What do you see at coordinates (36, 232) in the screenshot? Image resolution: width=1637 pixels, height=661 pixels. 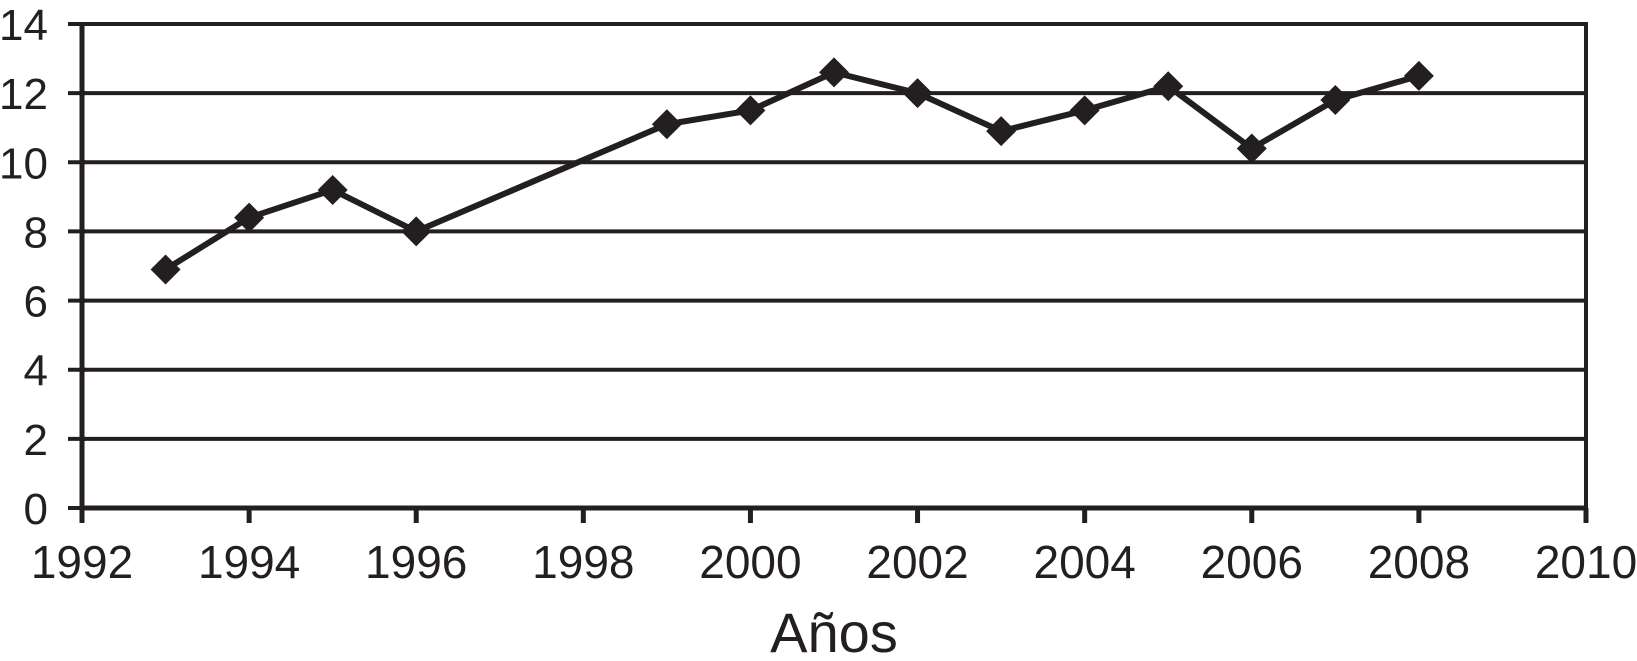 I see `y-tick-label: 8` at bounding box center [36, 232].